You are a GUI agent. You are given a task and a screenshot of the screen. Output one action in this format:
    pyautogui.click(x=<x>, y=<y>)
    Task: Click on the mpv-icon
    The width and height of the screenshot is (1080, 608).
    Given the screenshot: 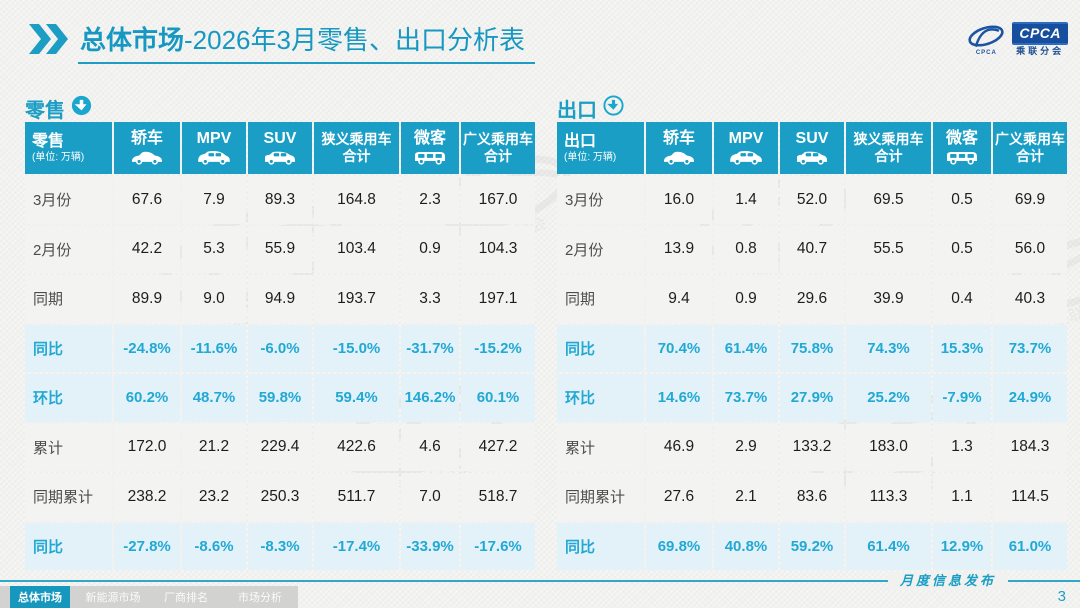 What is the action you would take?
    pyautogui.click(x=746, y=157)
    